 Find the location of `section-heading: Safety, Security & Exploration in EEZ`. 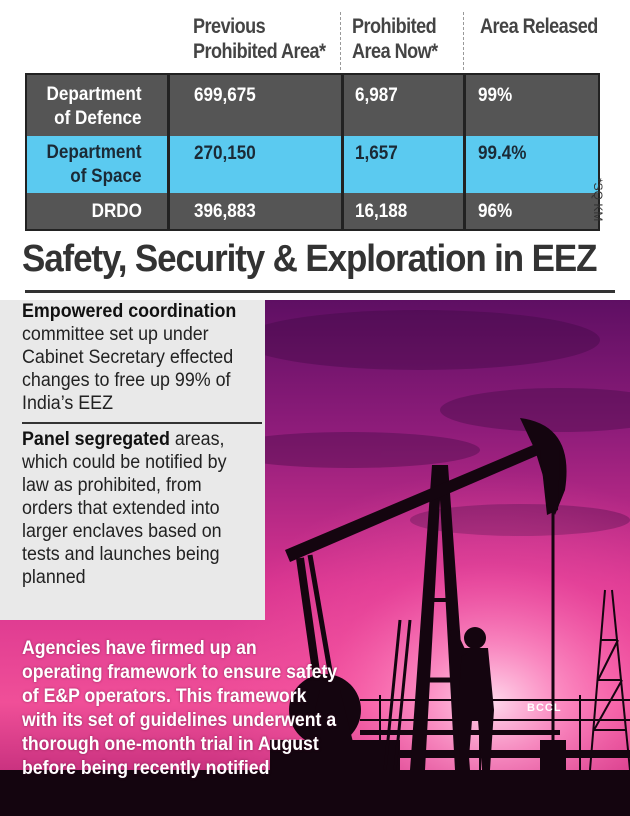

section-heading: Safety, Security & Exploration in EEZ is located at coordinates (309, 259).